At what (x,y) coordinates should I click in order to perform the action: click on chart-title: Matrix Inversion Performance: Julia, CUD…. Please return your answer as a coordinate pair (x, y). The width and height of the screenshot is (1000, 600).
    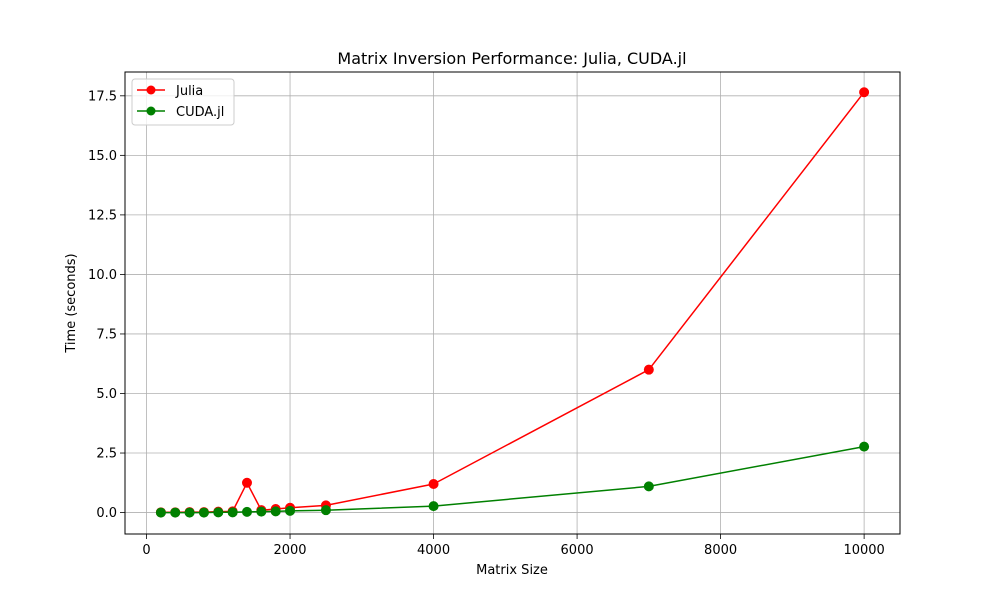
    Looking at the image, I should click on (511, 58).